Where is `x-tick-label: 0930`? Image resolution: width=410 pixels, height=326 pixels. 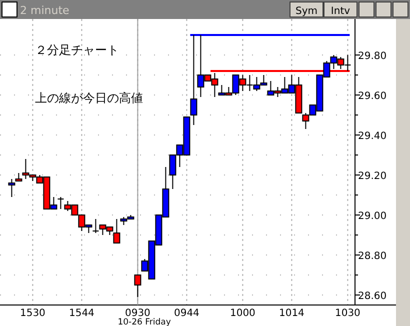 x-tick-label: 0930 is located at coordinates (137, 313).